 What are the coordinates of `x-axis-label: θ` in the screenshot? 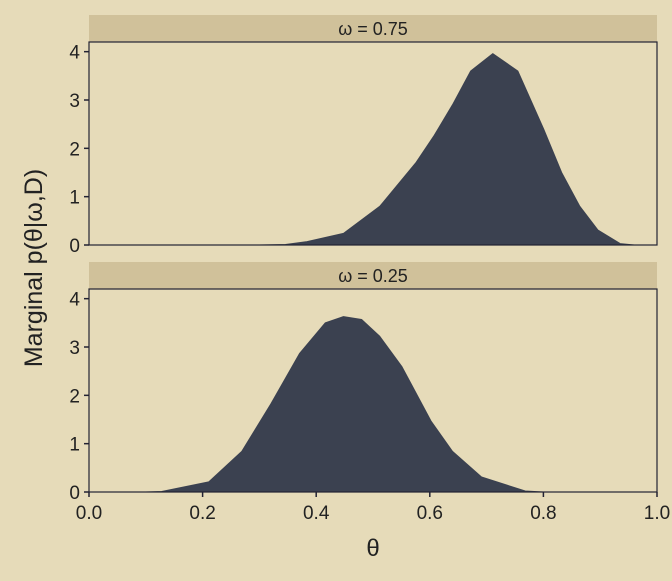 It's located at (372, 548).